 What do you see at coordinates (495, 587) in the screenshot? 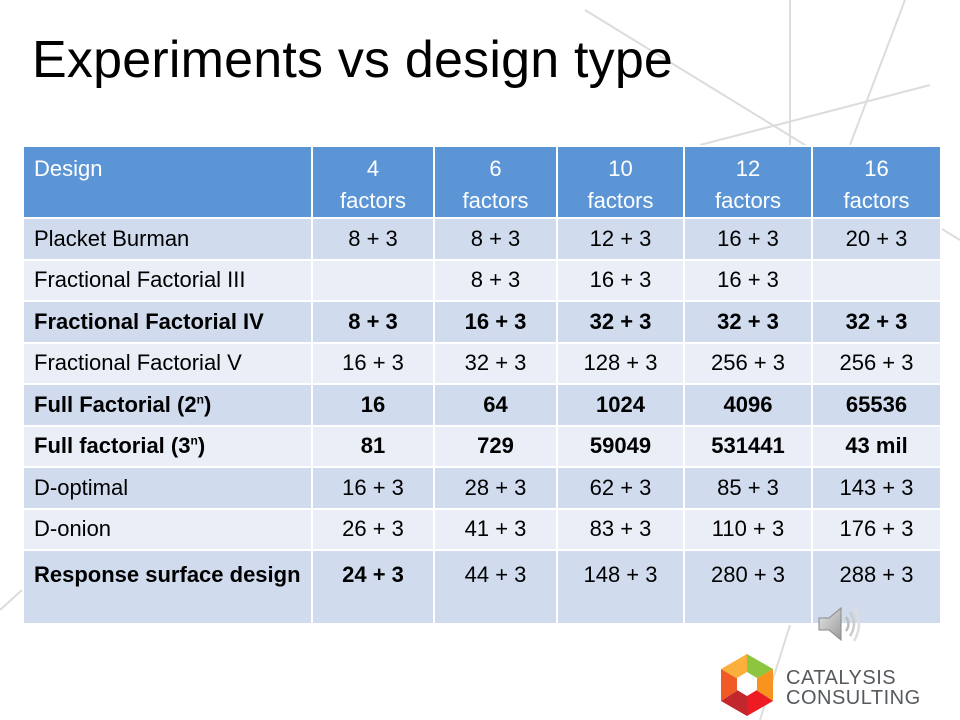
I see `table-cell: 44 + 3` at bounding box center [495, 587].